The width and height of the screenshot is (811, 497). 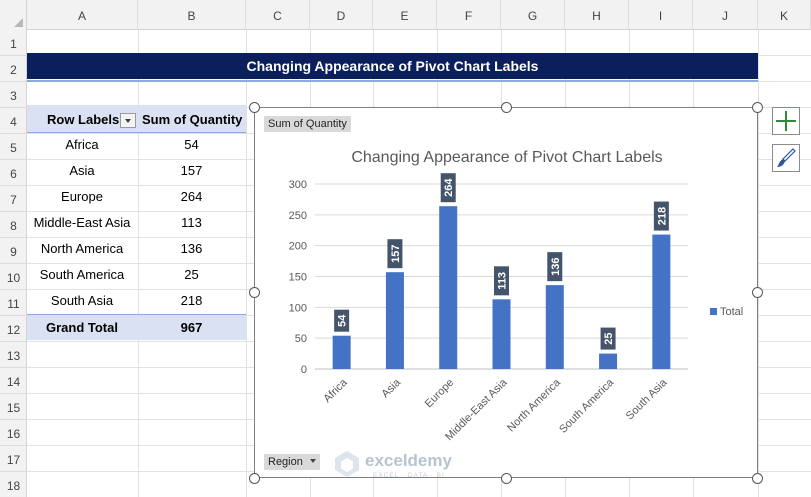 What do you see at coordinates (136, 301) in the screenshot?
I see `pivot-row: South Asia 218` at bounding box center [136, 301].